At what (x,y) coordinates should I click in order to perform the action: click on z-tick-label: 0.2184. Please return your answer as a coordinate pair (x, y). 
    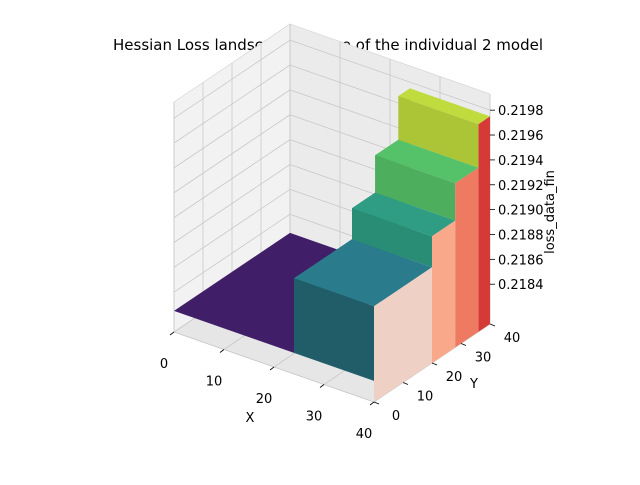
    Looking at the image, I should click on (521, 285).